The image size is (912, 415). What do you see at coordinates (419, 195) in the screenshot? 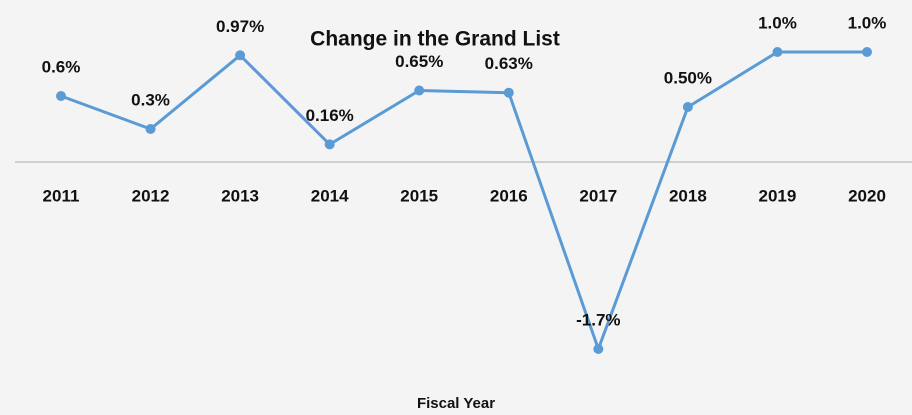
I see `x-tick-label: 2015` at bounding box center [419, 195].